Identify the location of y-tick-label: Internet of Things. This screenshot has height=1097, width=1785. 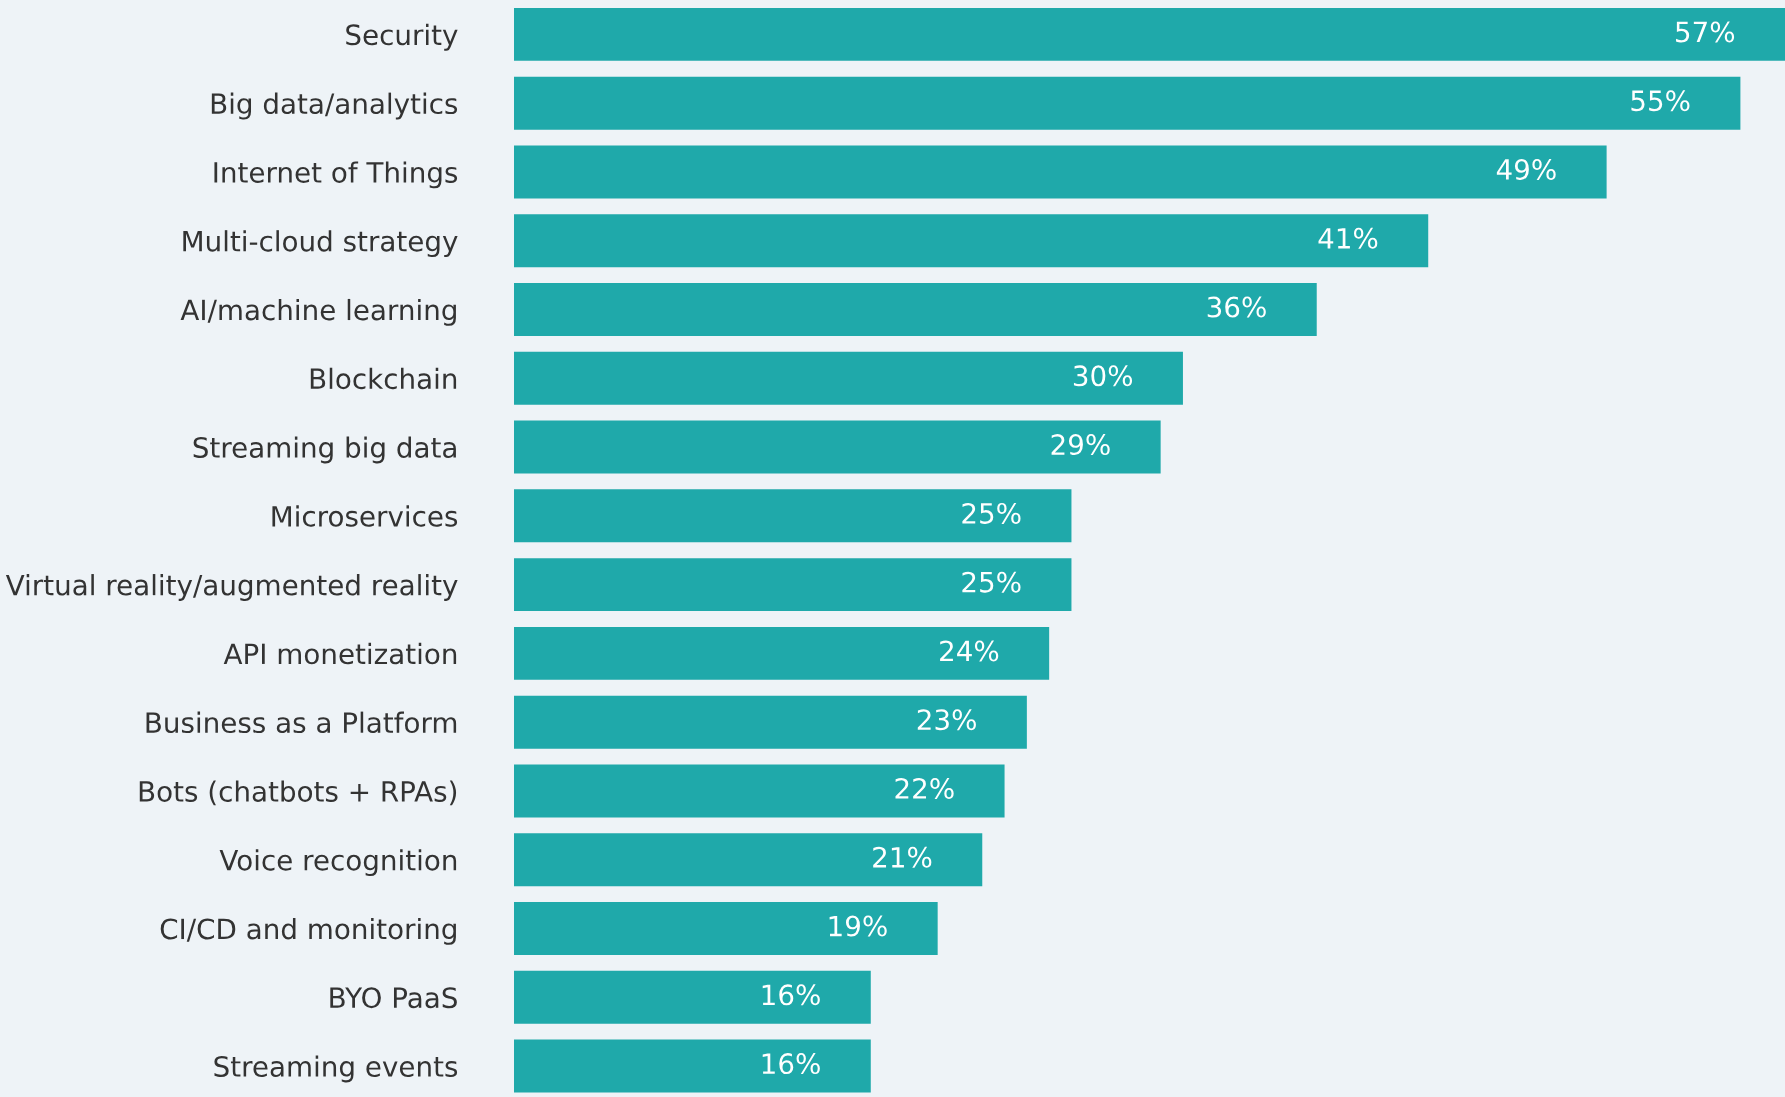
(336, 175).